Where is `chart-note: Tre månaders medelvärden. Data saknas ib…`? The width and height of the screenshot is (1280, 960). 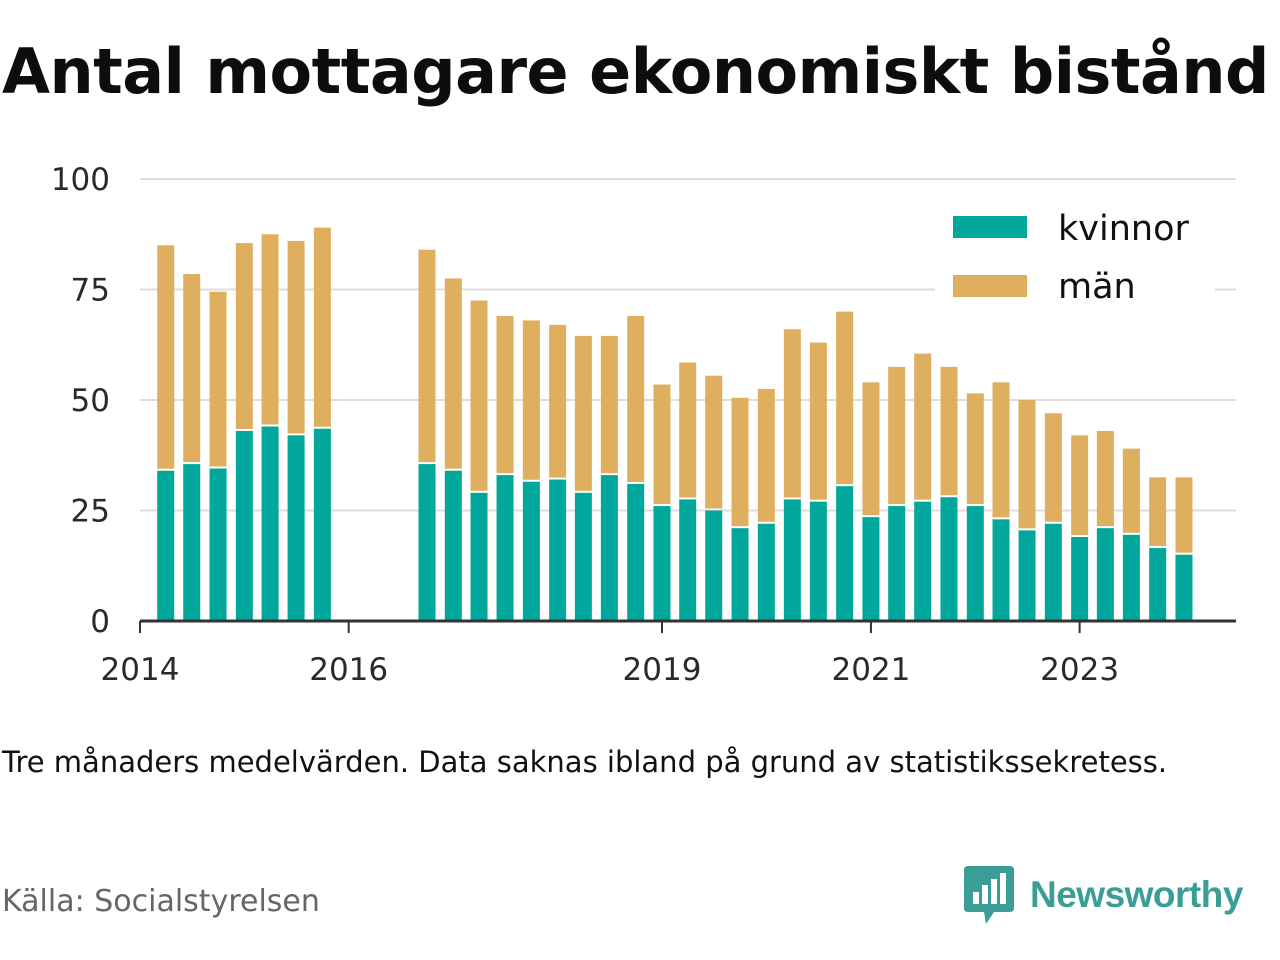 chart-note: Tre månaders medelvärden. Data saknas ib… is located at coordinates (585, 762).